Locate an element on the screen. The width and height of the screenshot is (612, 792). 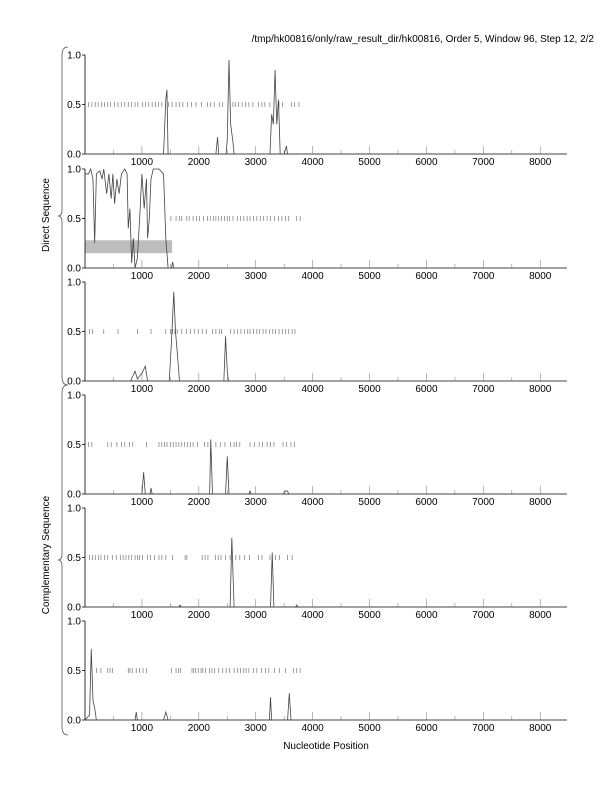
x-axis-label: Nucleotide Position is located at coordinates (326, 746).